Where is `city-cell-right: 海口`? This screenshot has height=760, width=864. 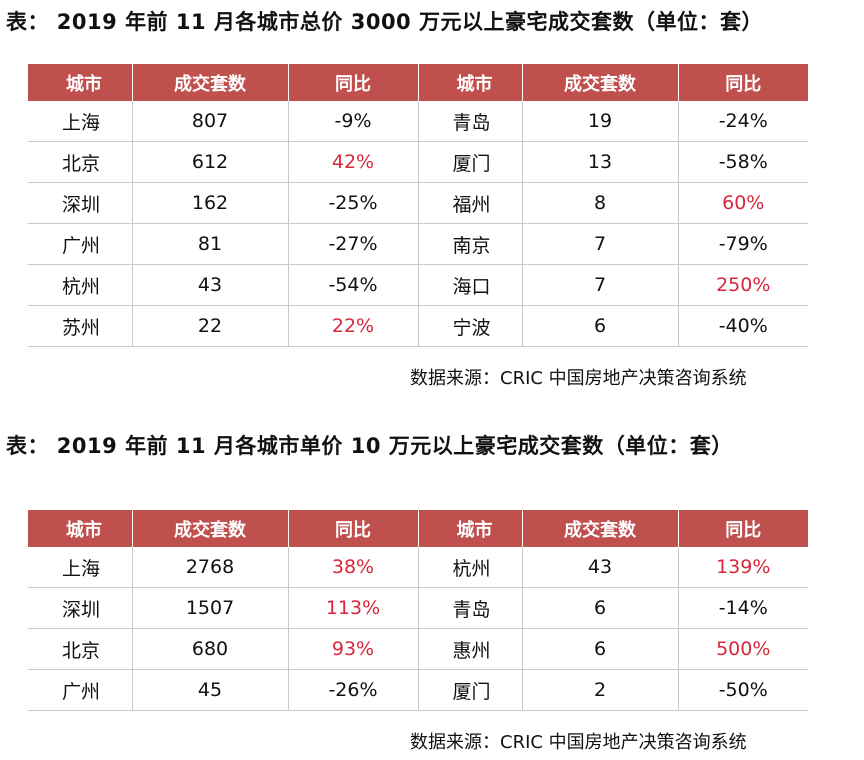 city-cell-right: 海口 is located at coordinates (469, 285).